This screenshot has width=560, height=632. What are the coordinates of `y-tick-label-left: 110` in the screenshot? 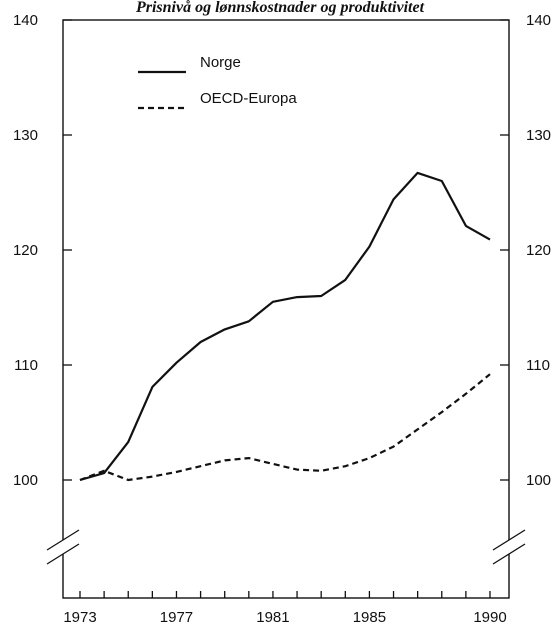 It's located at (26, 365).